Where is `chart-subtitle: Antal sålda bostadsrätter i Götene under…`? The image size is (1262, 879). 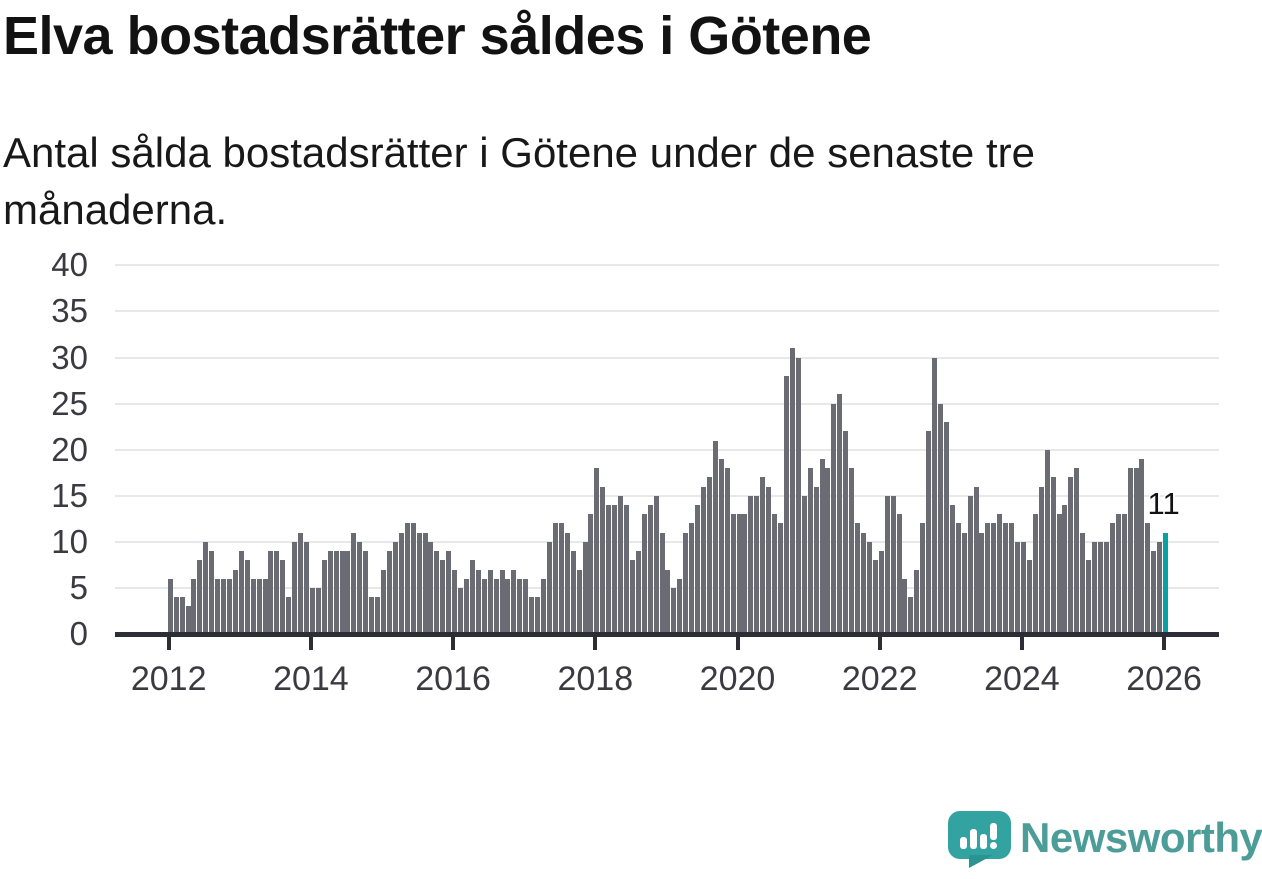 chart-subtitle: Antal sålda bostadsrätter i Götene under… is located at coordinates (519, 181).